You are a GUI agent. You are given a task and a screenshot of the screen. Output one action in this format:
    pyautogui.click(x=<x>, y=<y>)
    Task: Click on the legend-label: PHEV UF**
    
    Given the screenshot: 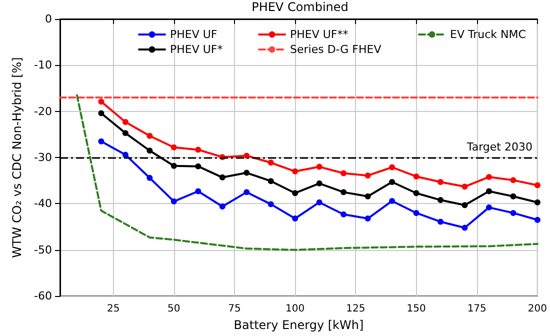 What is the action you would take?
    pyautogui.click(x=319, y=34)
    